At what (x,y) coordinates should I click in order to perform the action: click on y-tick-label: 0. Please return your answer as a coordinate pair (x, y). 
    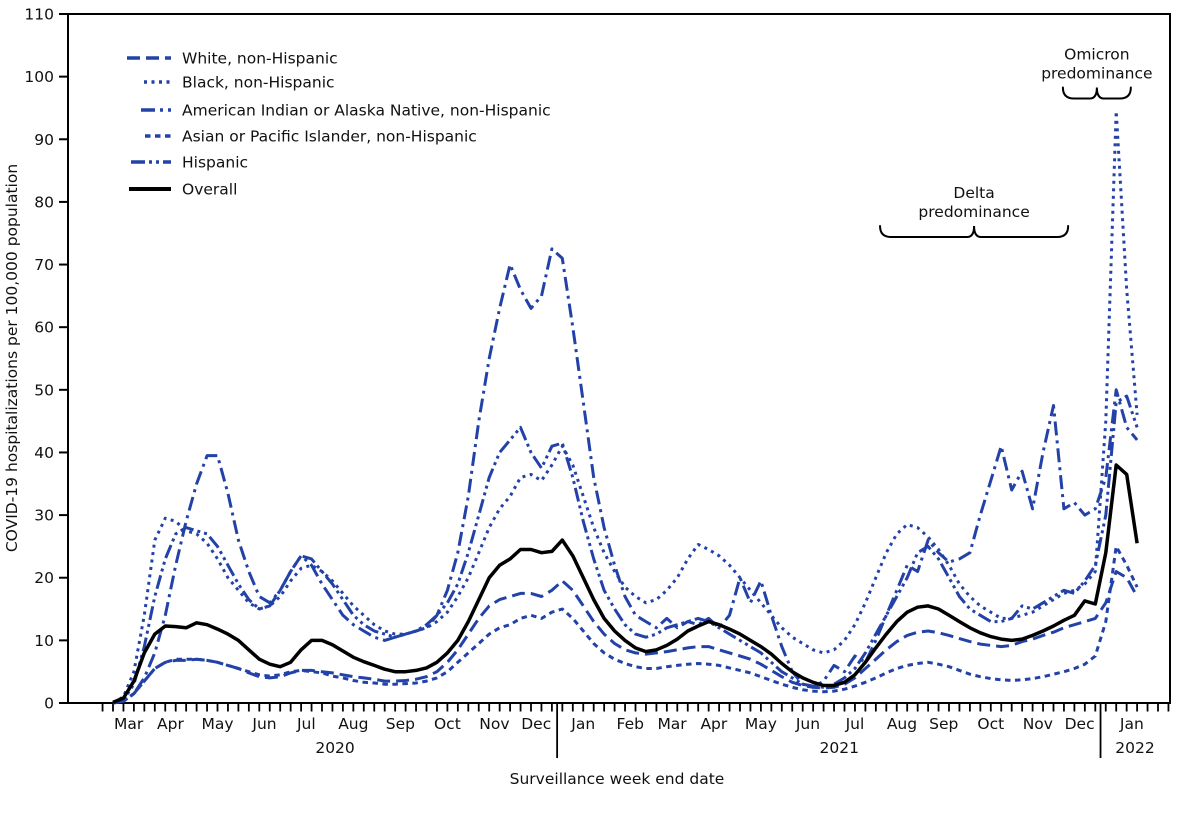
    Looking at the image, I should click on (49, 704).